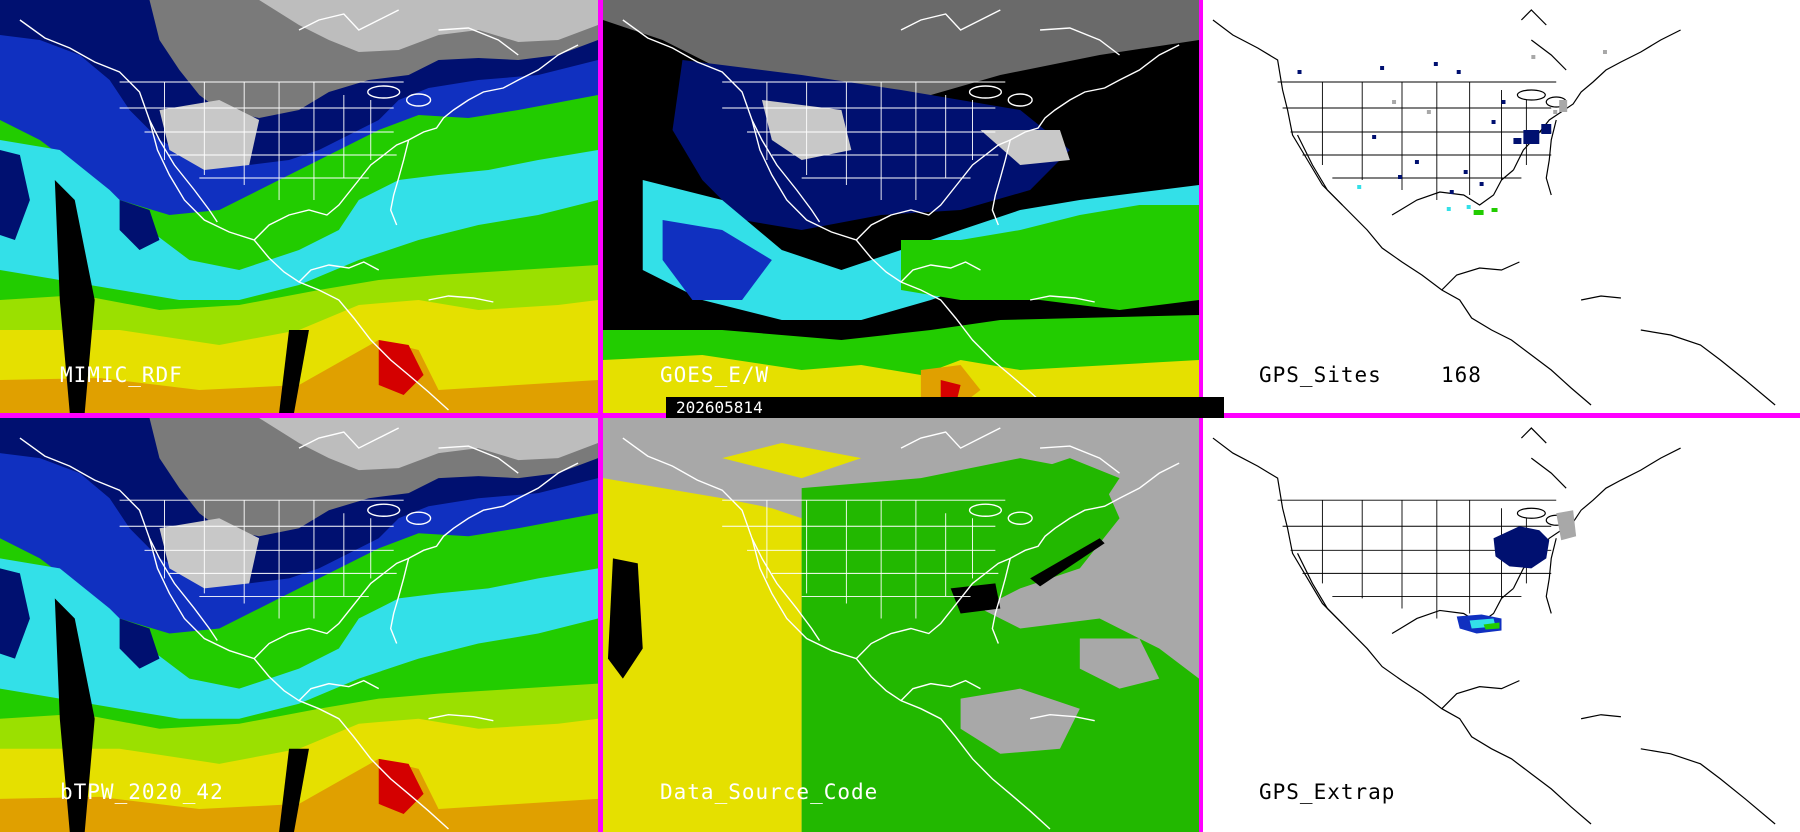 This screenshot has width=1800, height=832. Describe the element at coordinates (121, 375) in the screenshot. I see `mimic-rdf-label: MIMIC_RDF` at that location.